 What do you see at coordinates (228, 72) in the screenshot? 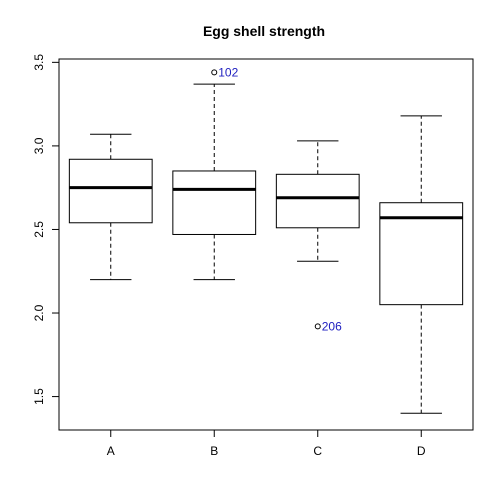
I see `outlier-label: 102` at bounding box center [228, 72].